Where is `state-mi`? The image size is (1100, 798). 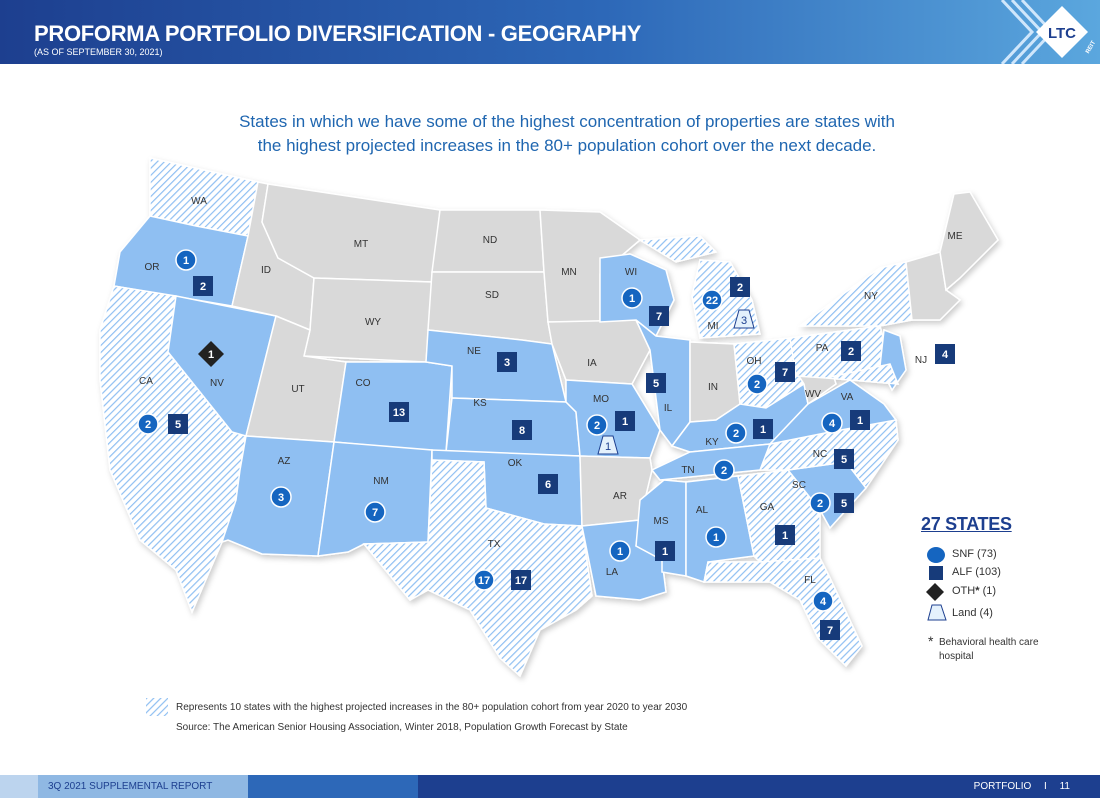
state-mi is located at coordinates (699, 287).